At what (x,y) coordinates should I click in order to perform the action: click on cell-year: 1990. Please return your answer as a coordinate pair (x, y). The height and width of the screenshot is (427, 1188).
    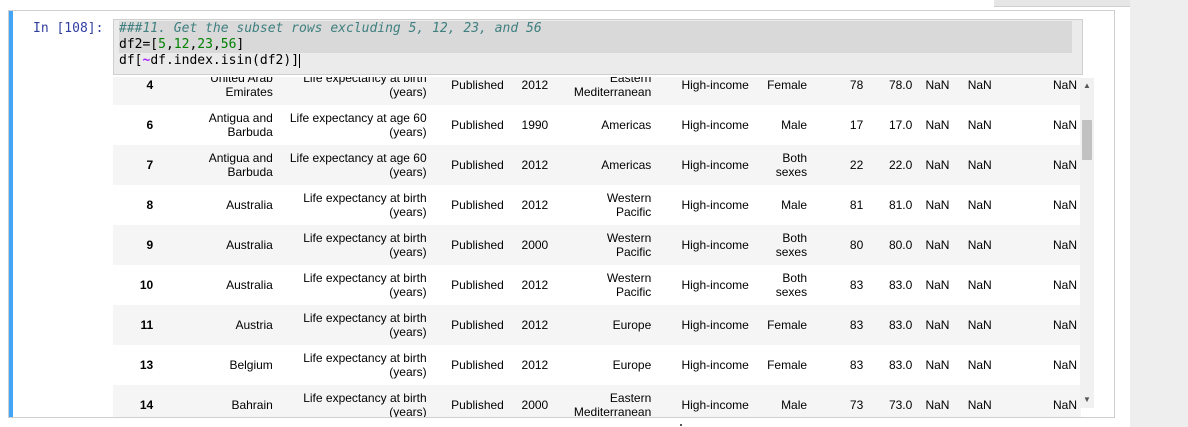
    Looking at the image, I should click on (530, 125).